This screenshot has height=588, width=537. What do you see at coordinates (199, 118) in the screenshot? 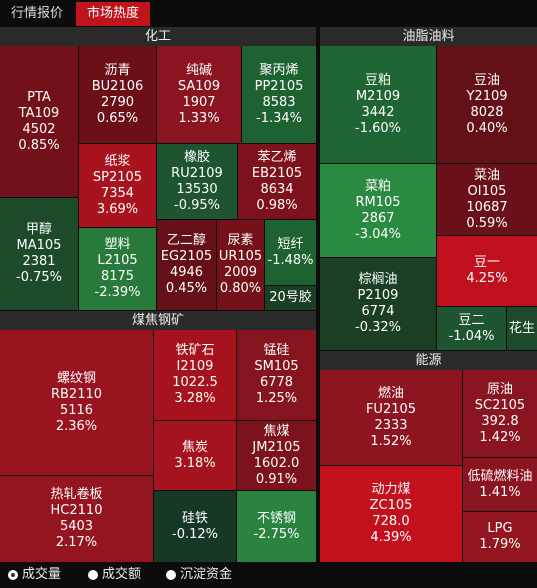
I see `tile-text: 1.33%` at bounding box center [199, 118].